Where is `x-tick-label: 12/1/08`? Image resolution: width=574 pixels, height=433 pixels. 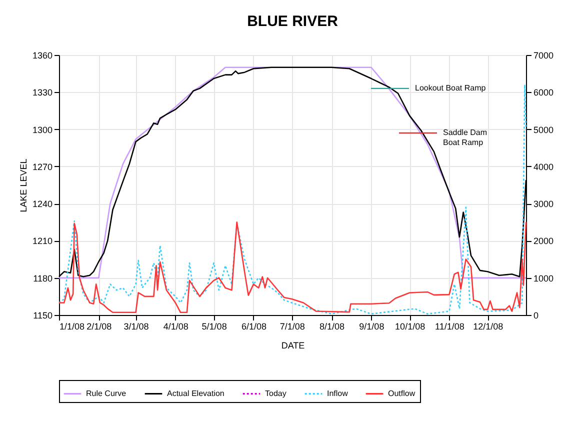 x-tick-label: 12/1/08 is located at coordinates (488, 327).